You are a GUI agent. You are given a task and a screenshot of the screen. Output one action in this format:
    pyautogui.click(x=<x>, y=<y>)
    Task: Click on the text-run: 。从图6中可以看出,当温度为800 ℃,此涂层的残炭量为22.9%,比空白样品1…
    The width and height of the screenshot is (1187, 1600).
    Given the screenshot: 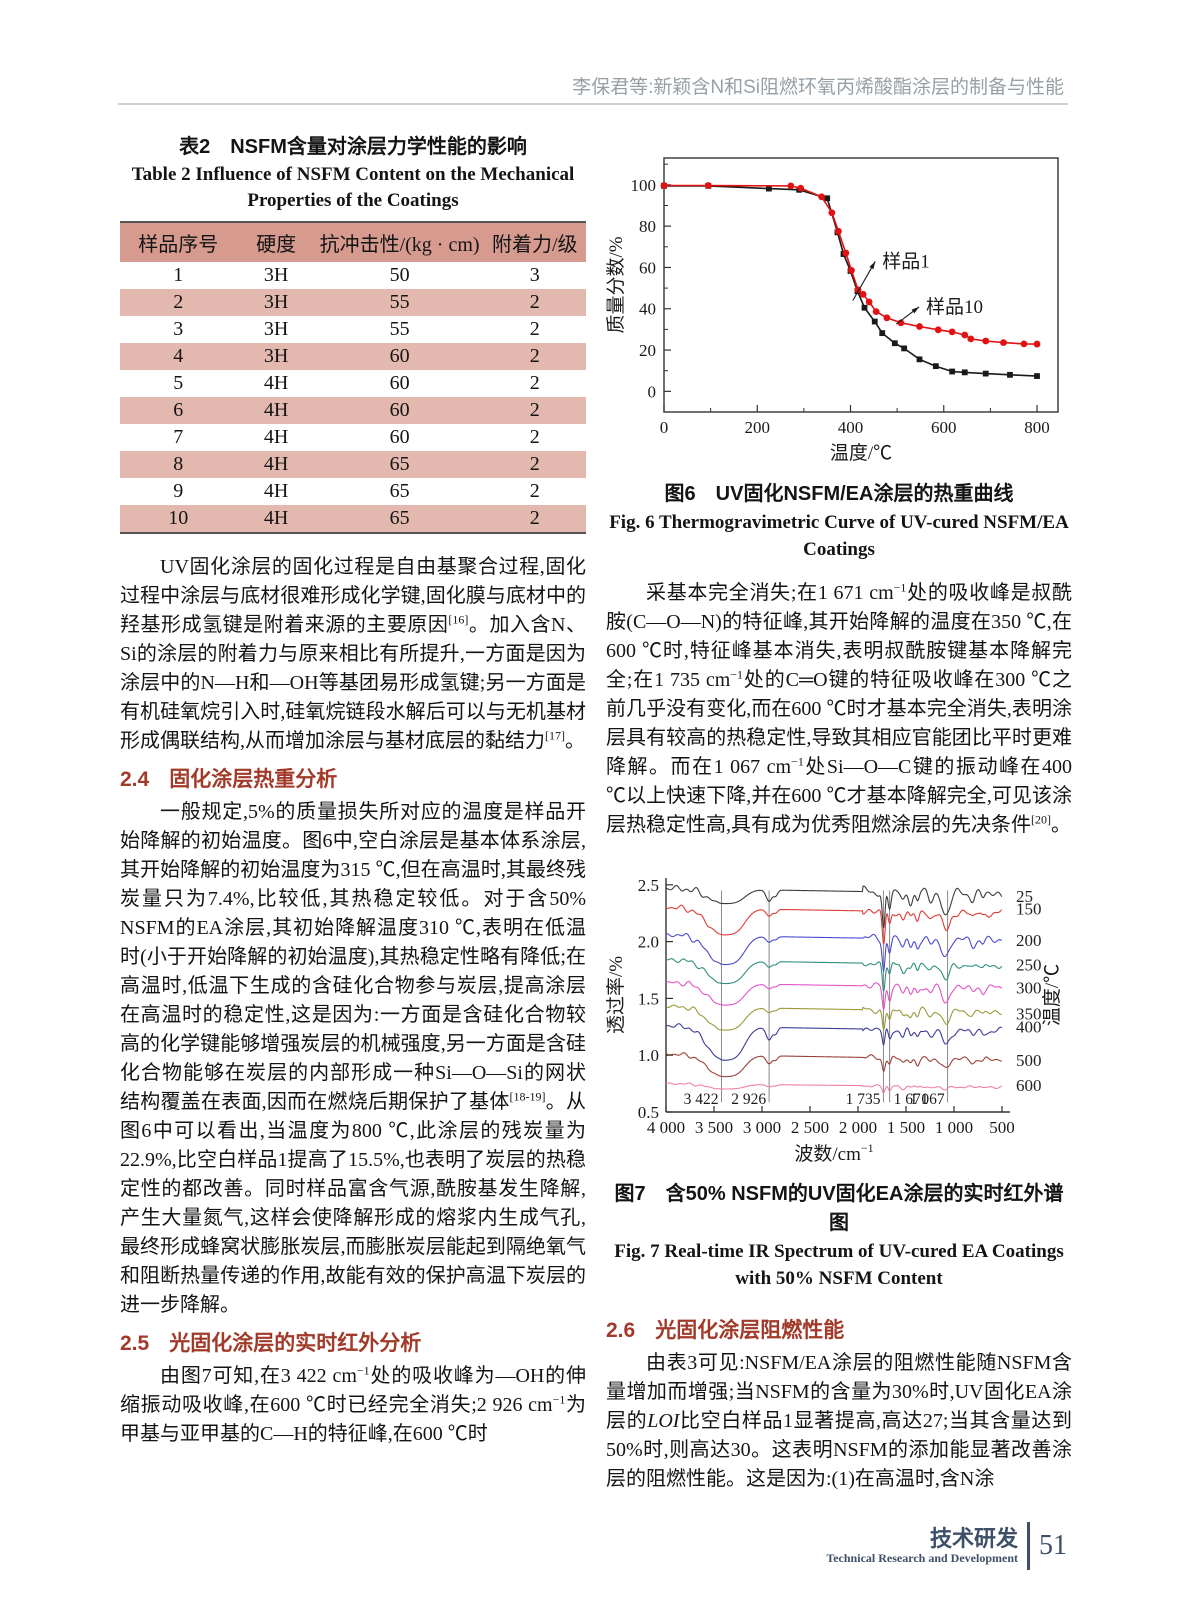 What is the action you would take?
    pyautogui.click(x=353, y=1203)
    